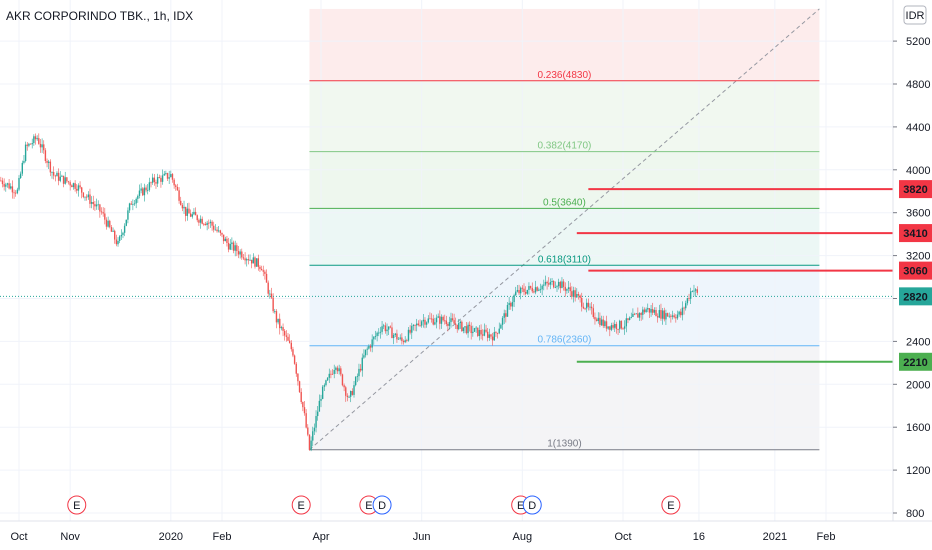 This screenshot has height=550, width=932. What do you see at coordinates (18, 537) in the screenshot?
I see `x-tick-label: Oct` at bounding box center [18, 537].